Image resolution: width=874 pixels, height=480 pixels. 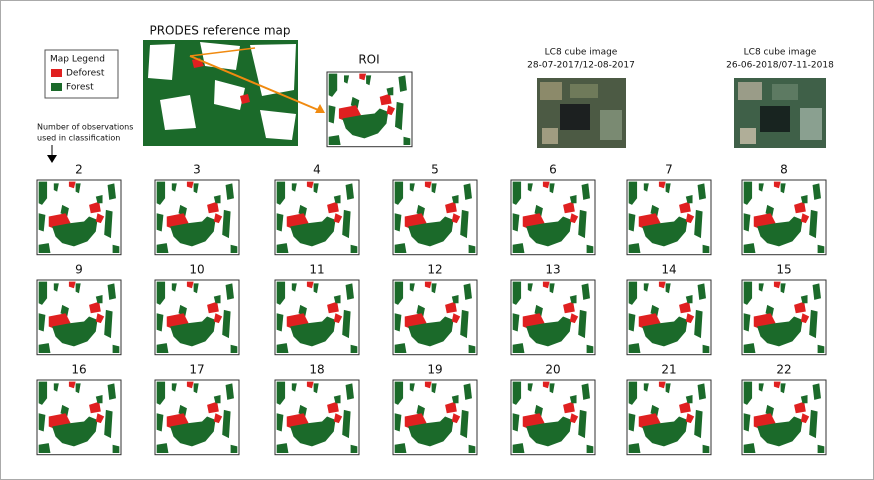 I want to click on grid-label: 5, so click(x=435, y=170).